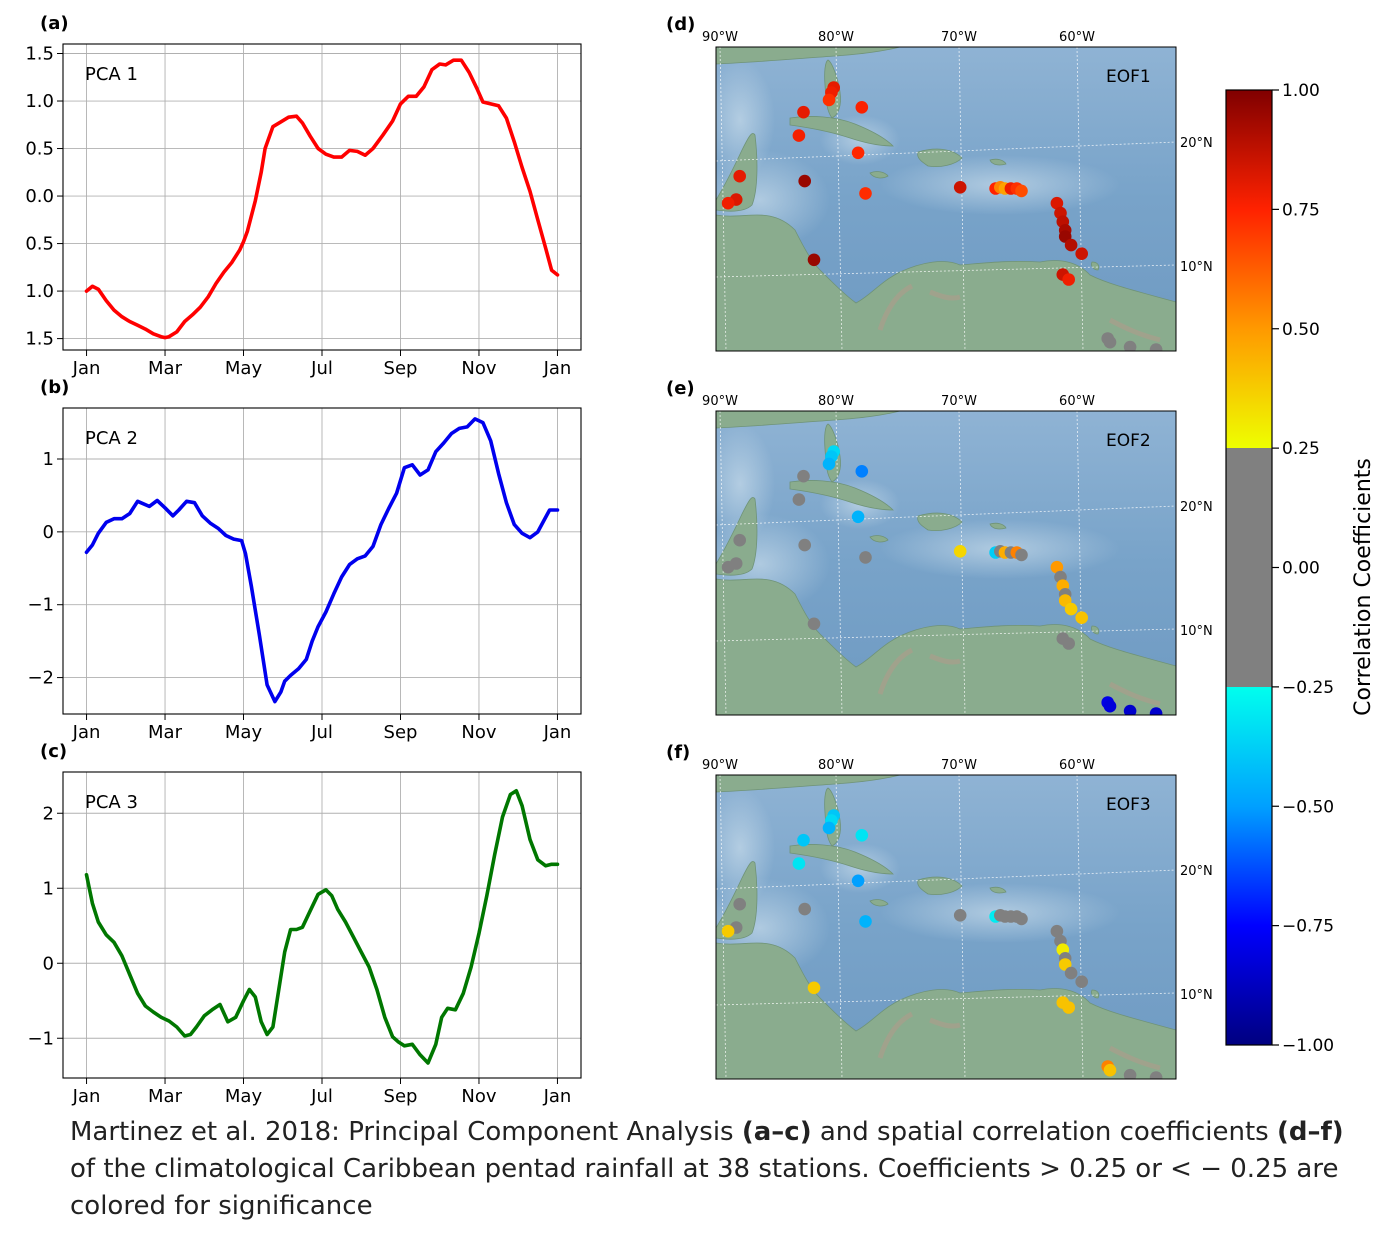  Describe the element at coordinates (304, 924) in the screenshot. I see `pca-panel-3: Jan Mar May Jul Sep Nov Jan 2 1 0 −1 PCA 3 (c)` at that location.